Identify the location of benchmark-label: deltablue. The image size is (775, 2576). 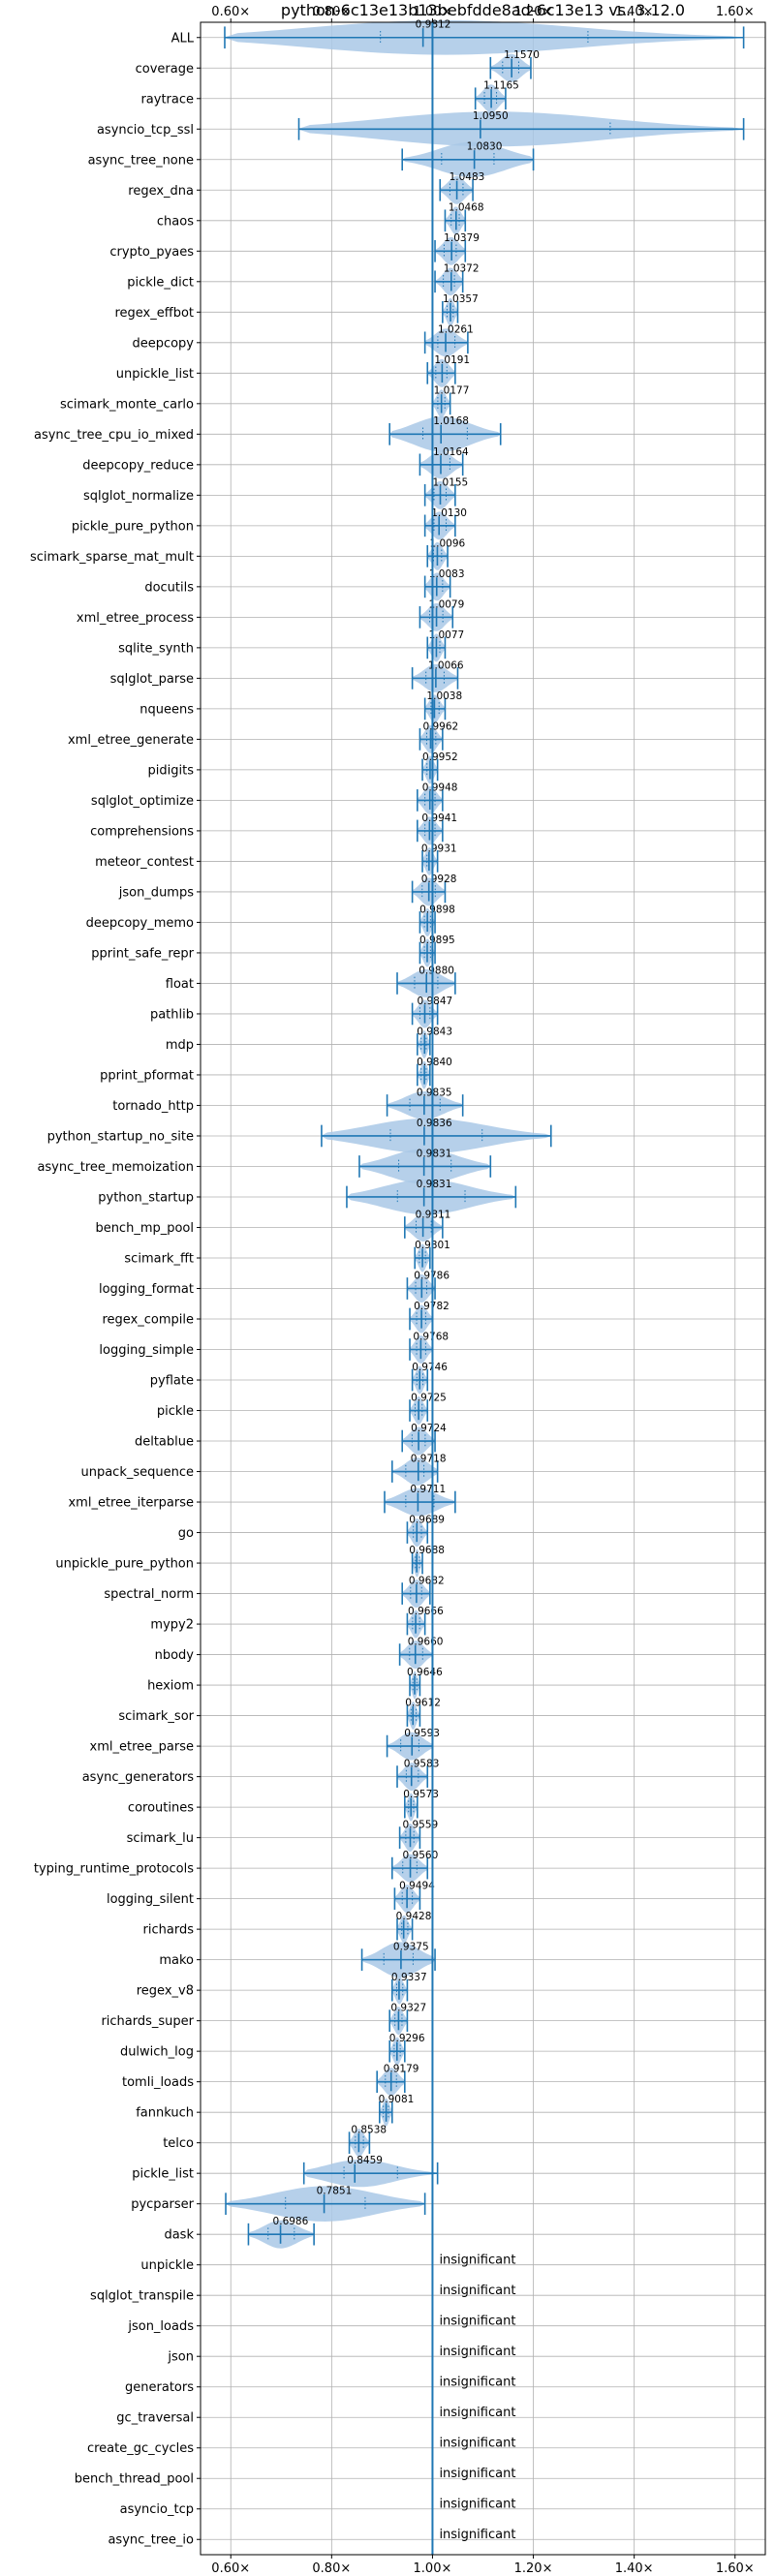
(164, 1442).